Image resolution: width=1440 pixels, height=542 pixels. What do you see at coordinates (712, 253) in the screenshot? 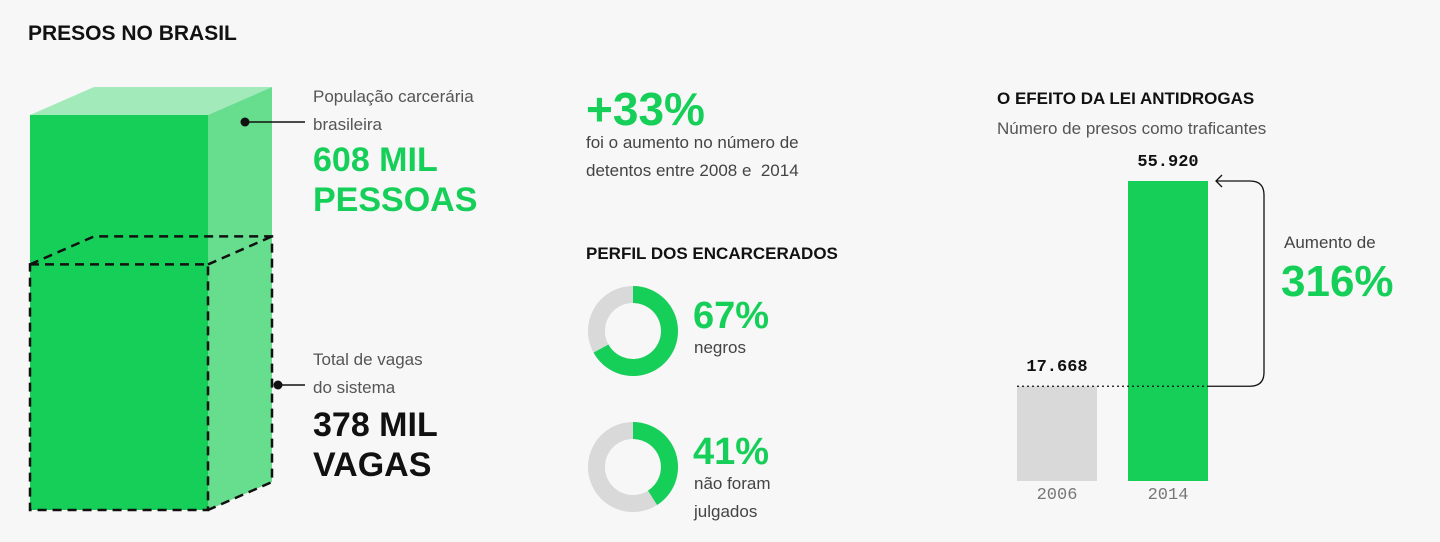
I see `profile-title: PERFIL DOS ENCARCERADOS` at bounding box center [712, 253].